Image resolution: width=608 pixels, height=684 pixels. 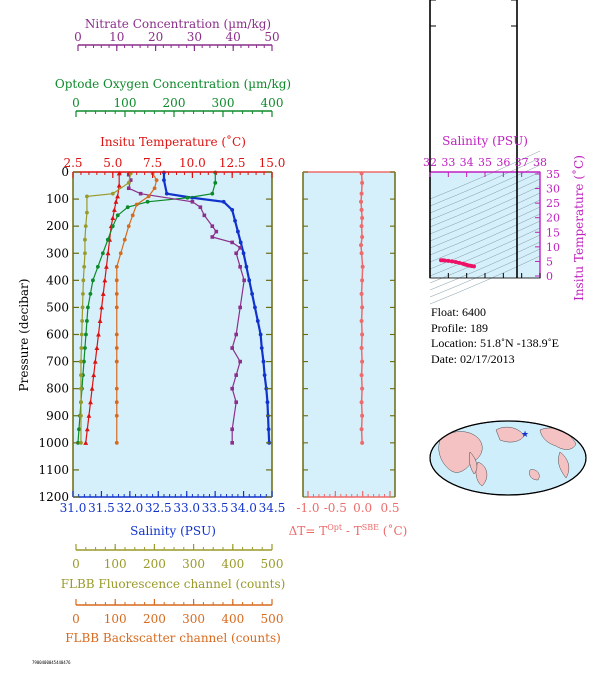 What do you see at coordinates (335, 527) in the screenshot?
I see `delta-t-label-sup1: Opt` at bounding box center [335, 527].